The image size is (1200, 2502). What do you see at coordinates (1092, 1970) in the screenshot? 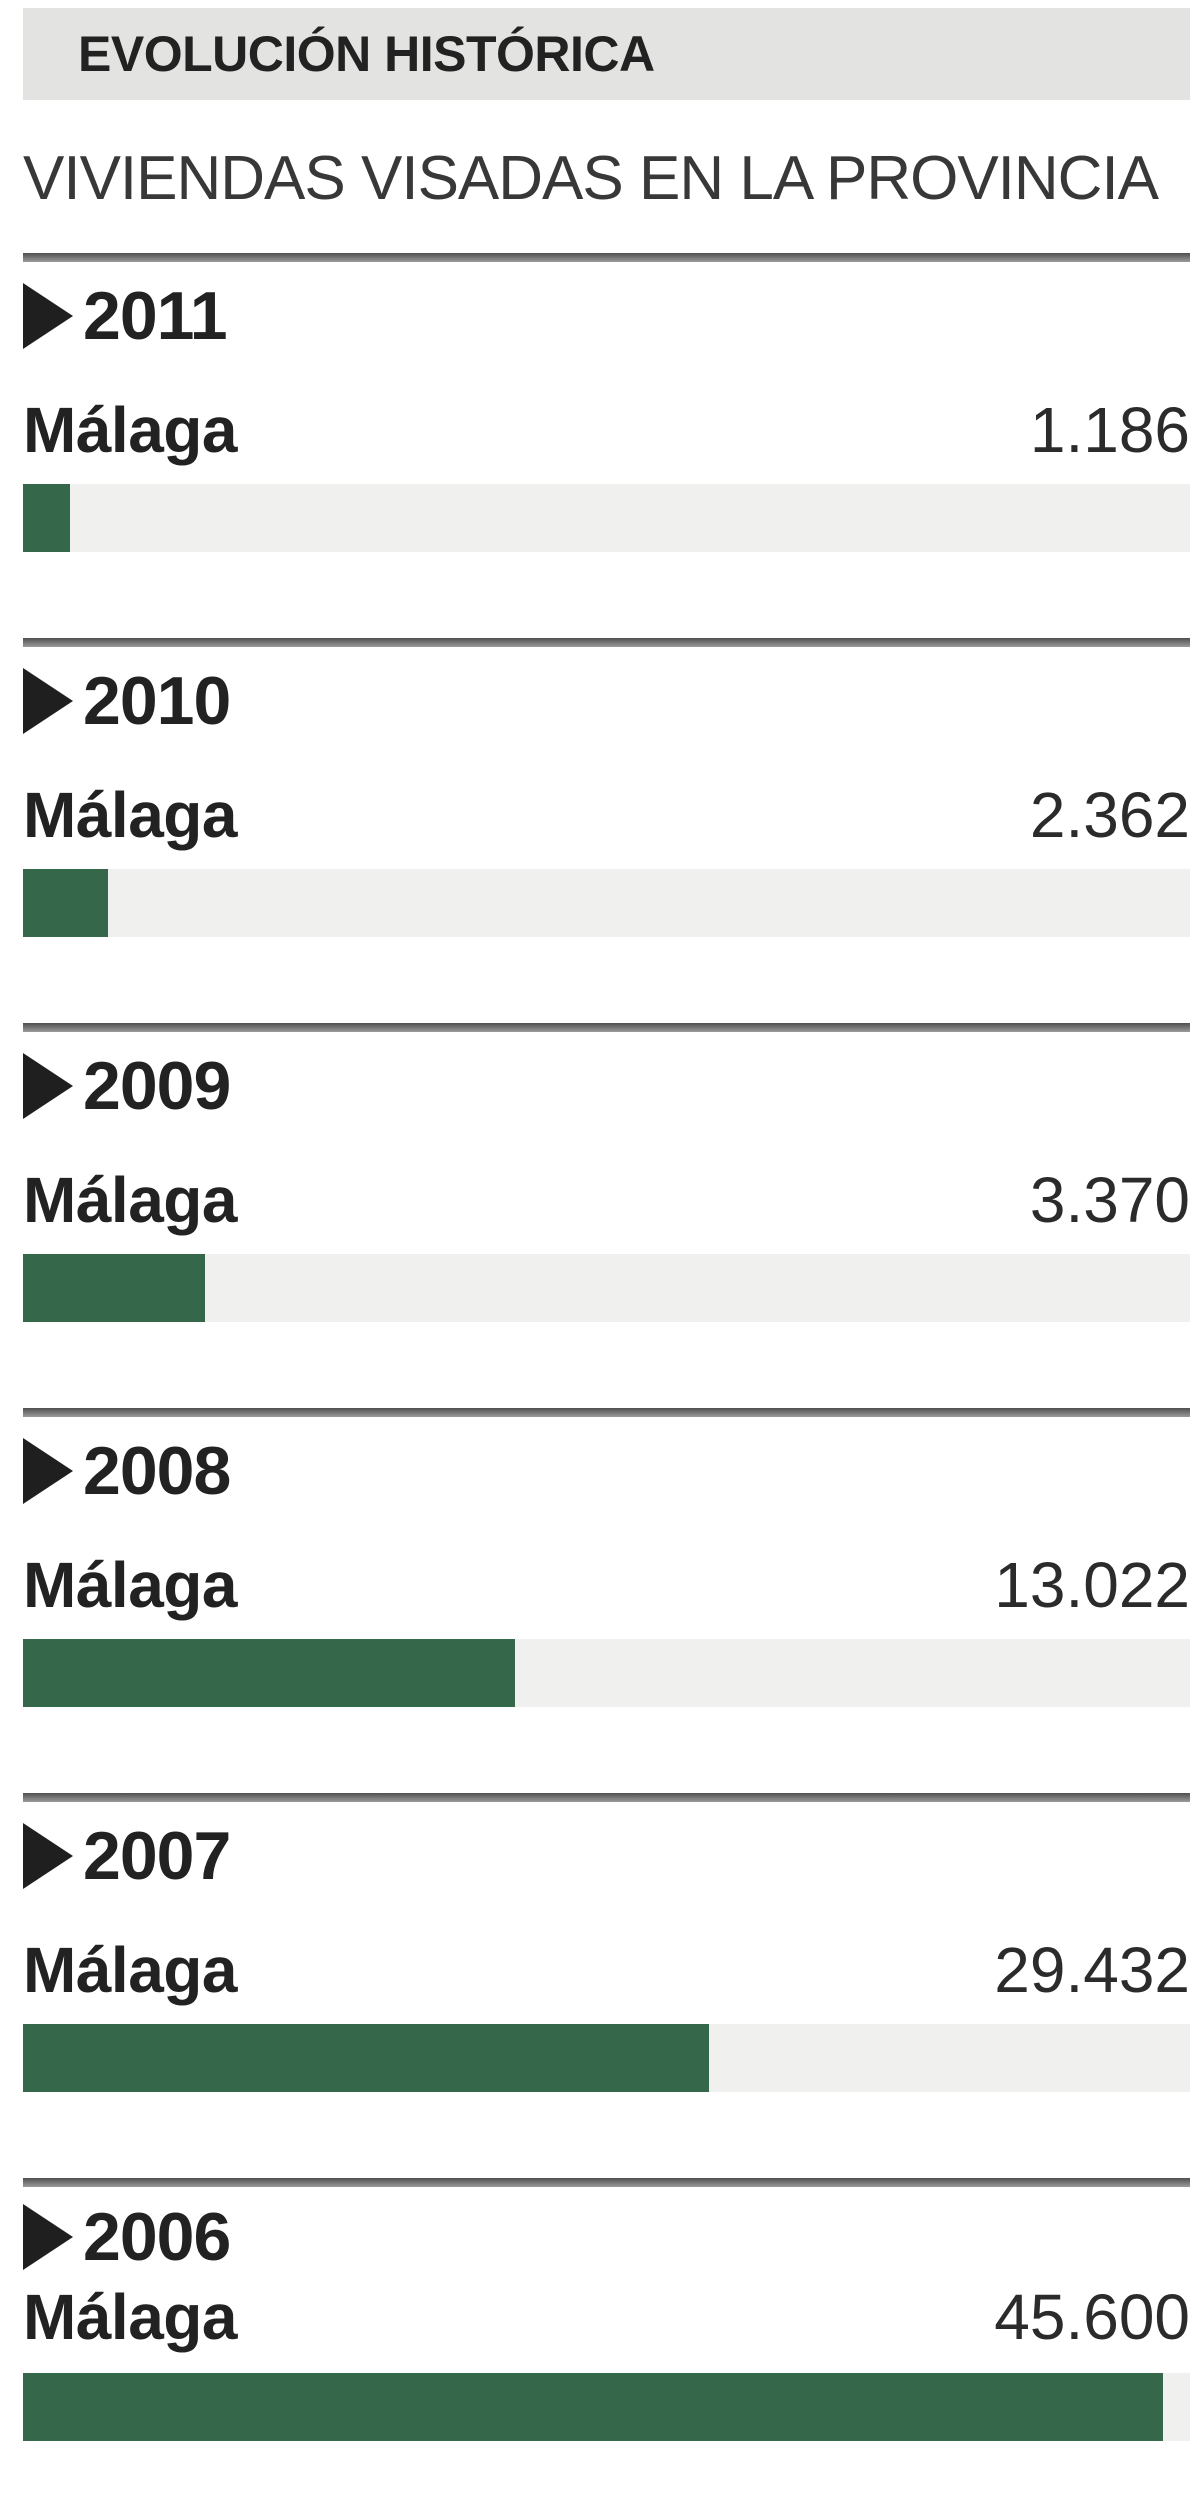
I see `value-label: 29.432` at bounding box center [1092, 1970].